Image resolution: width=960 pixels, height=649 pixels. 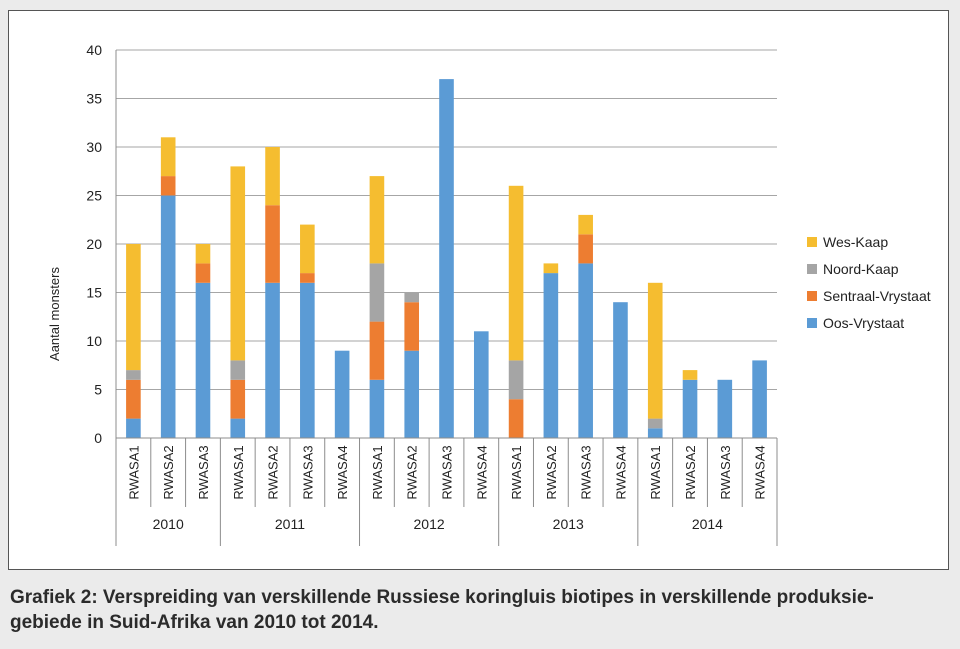 I want to click on y-tick-label: 25, so click(x=94, y=196).